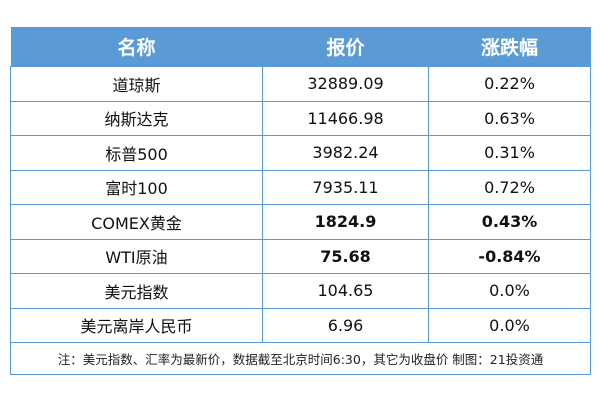 The width and height of the screenshot is (600, 406). What do you see at coordinates (345, 256) in the screenshot?
I see `row-price: 75.68` at bounding box center [345, 256].